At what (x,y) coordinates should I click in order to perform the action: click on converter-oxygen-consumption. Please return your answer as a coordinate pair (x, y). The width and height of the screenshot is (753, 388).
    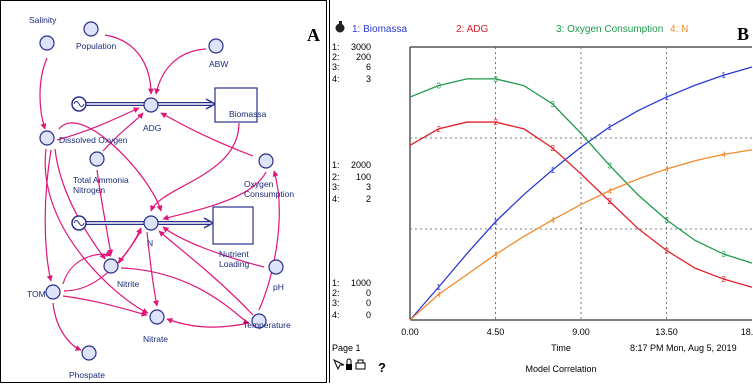
    Looking at the image, I should click on (266, 161).